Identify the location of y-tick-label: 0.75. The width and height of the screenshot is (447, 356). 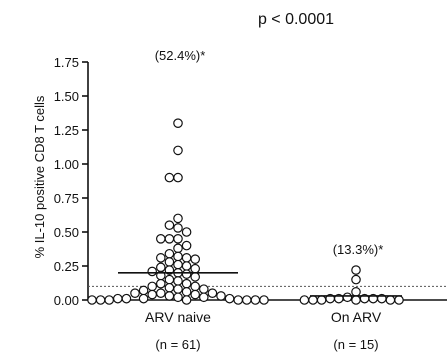
(66, 198).